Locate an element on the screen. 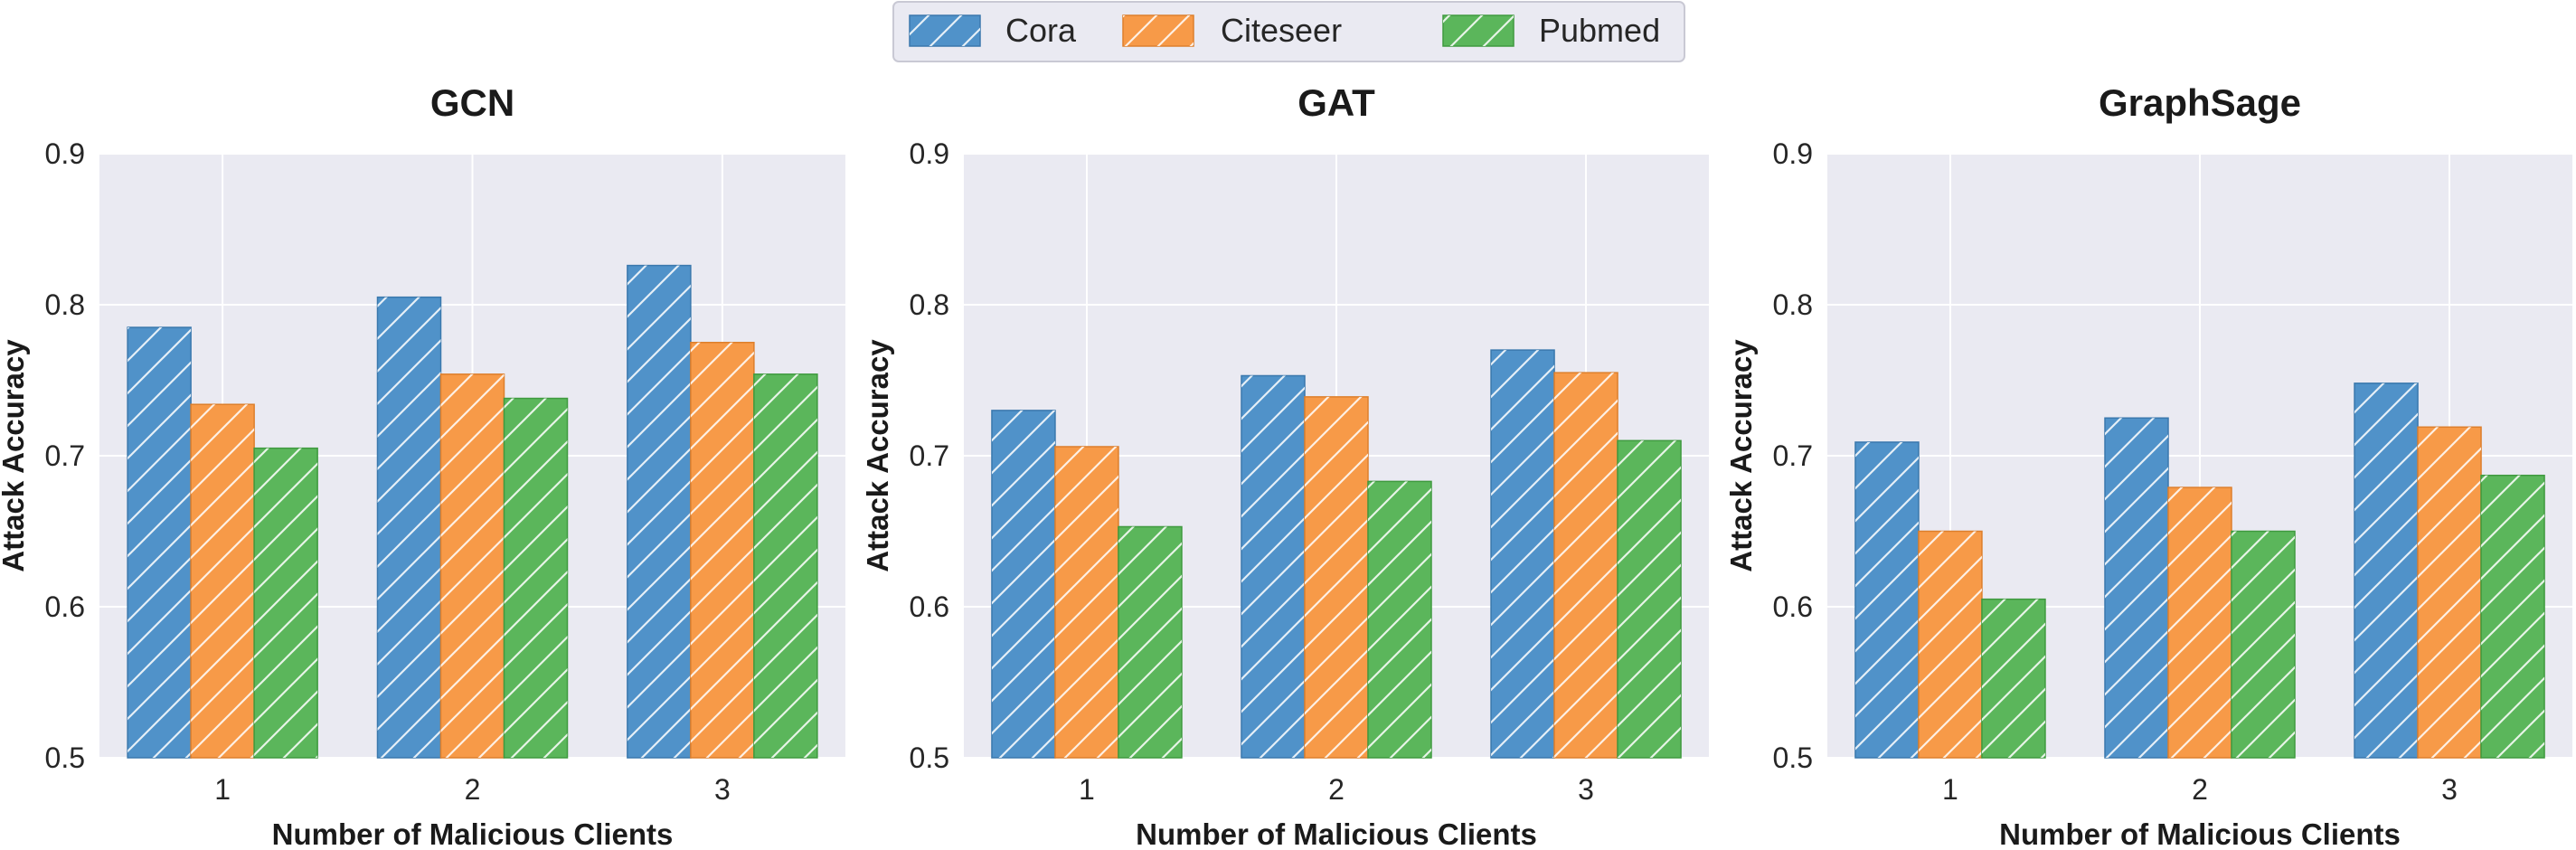 The height and width of the screenshot is (850, 2576). legend-swatch-hatch-pubmed is located at coordinates (1479, 31).